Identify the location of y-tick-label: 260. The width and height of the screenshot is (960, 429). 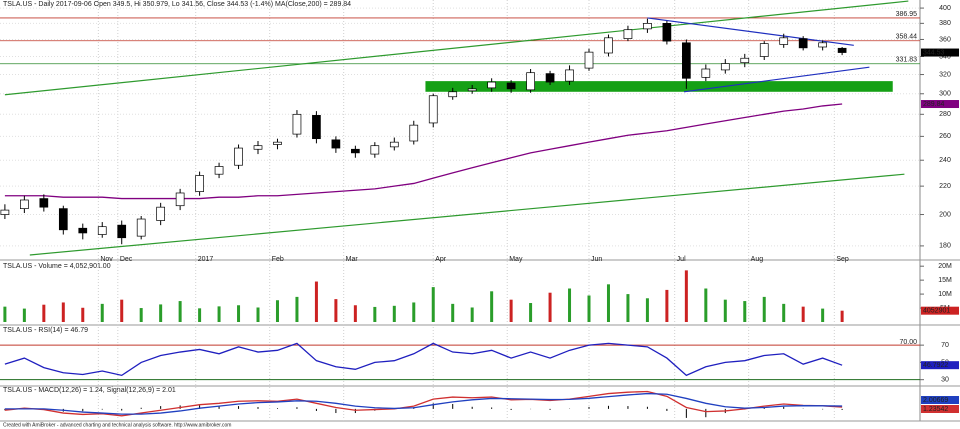
(945, 136).